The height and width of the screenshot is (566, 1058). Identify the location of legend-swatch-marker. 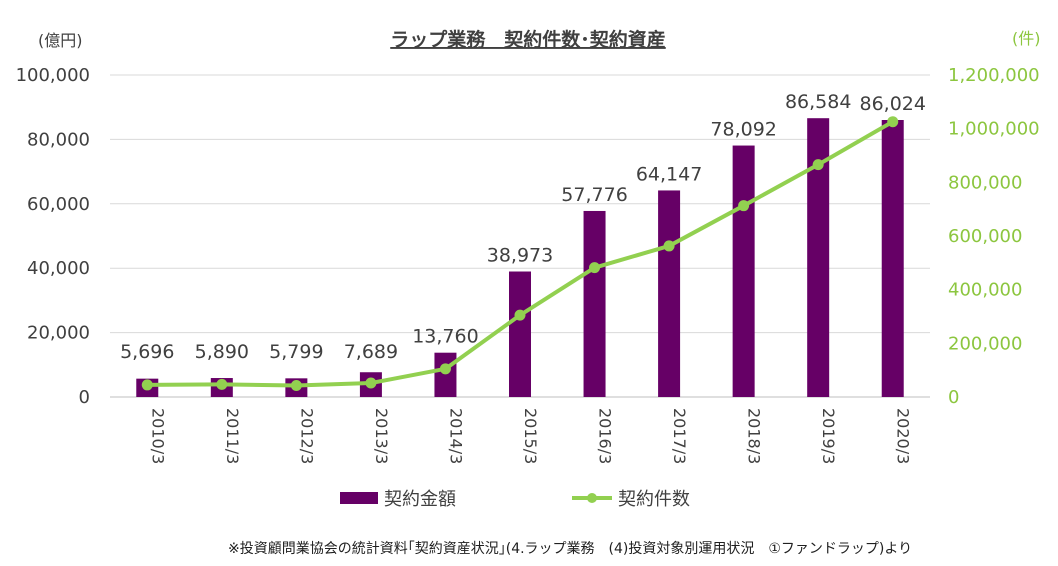
(592, 498).